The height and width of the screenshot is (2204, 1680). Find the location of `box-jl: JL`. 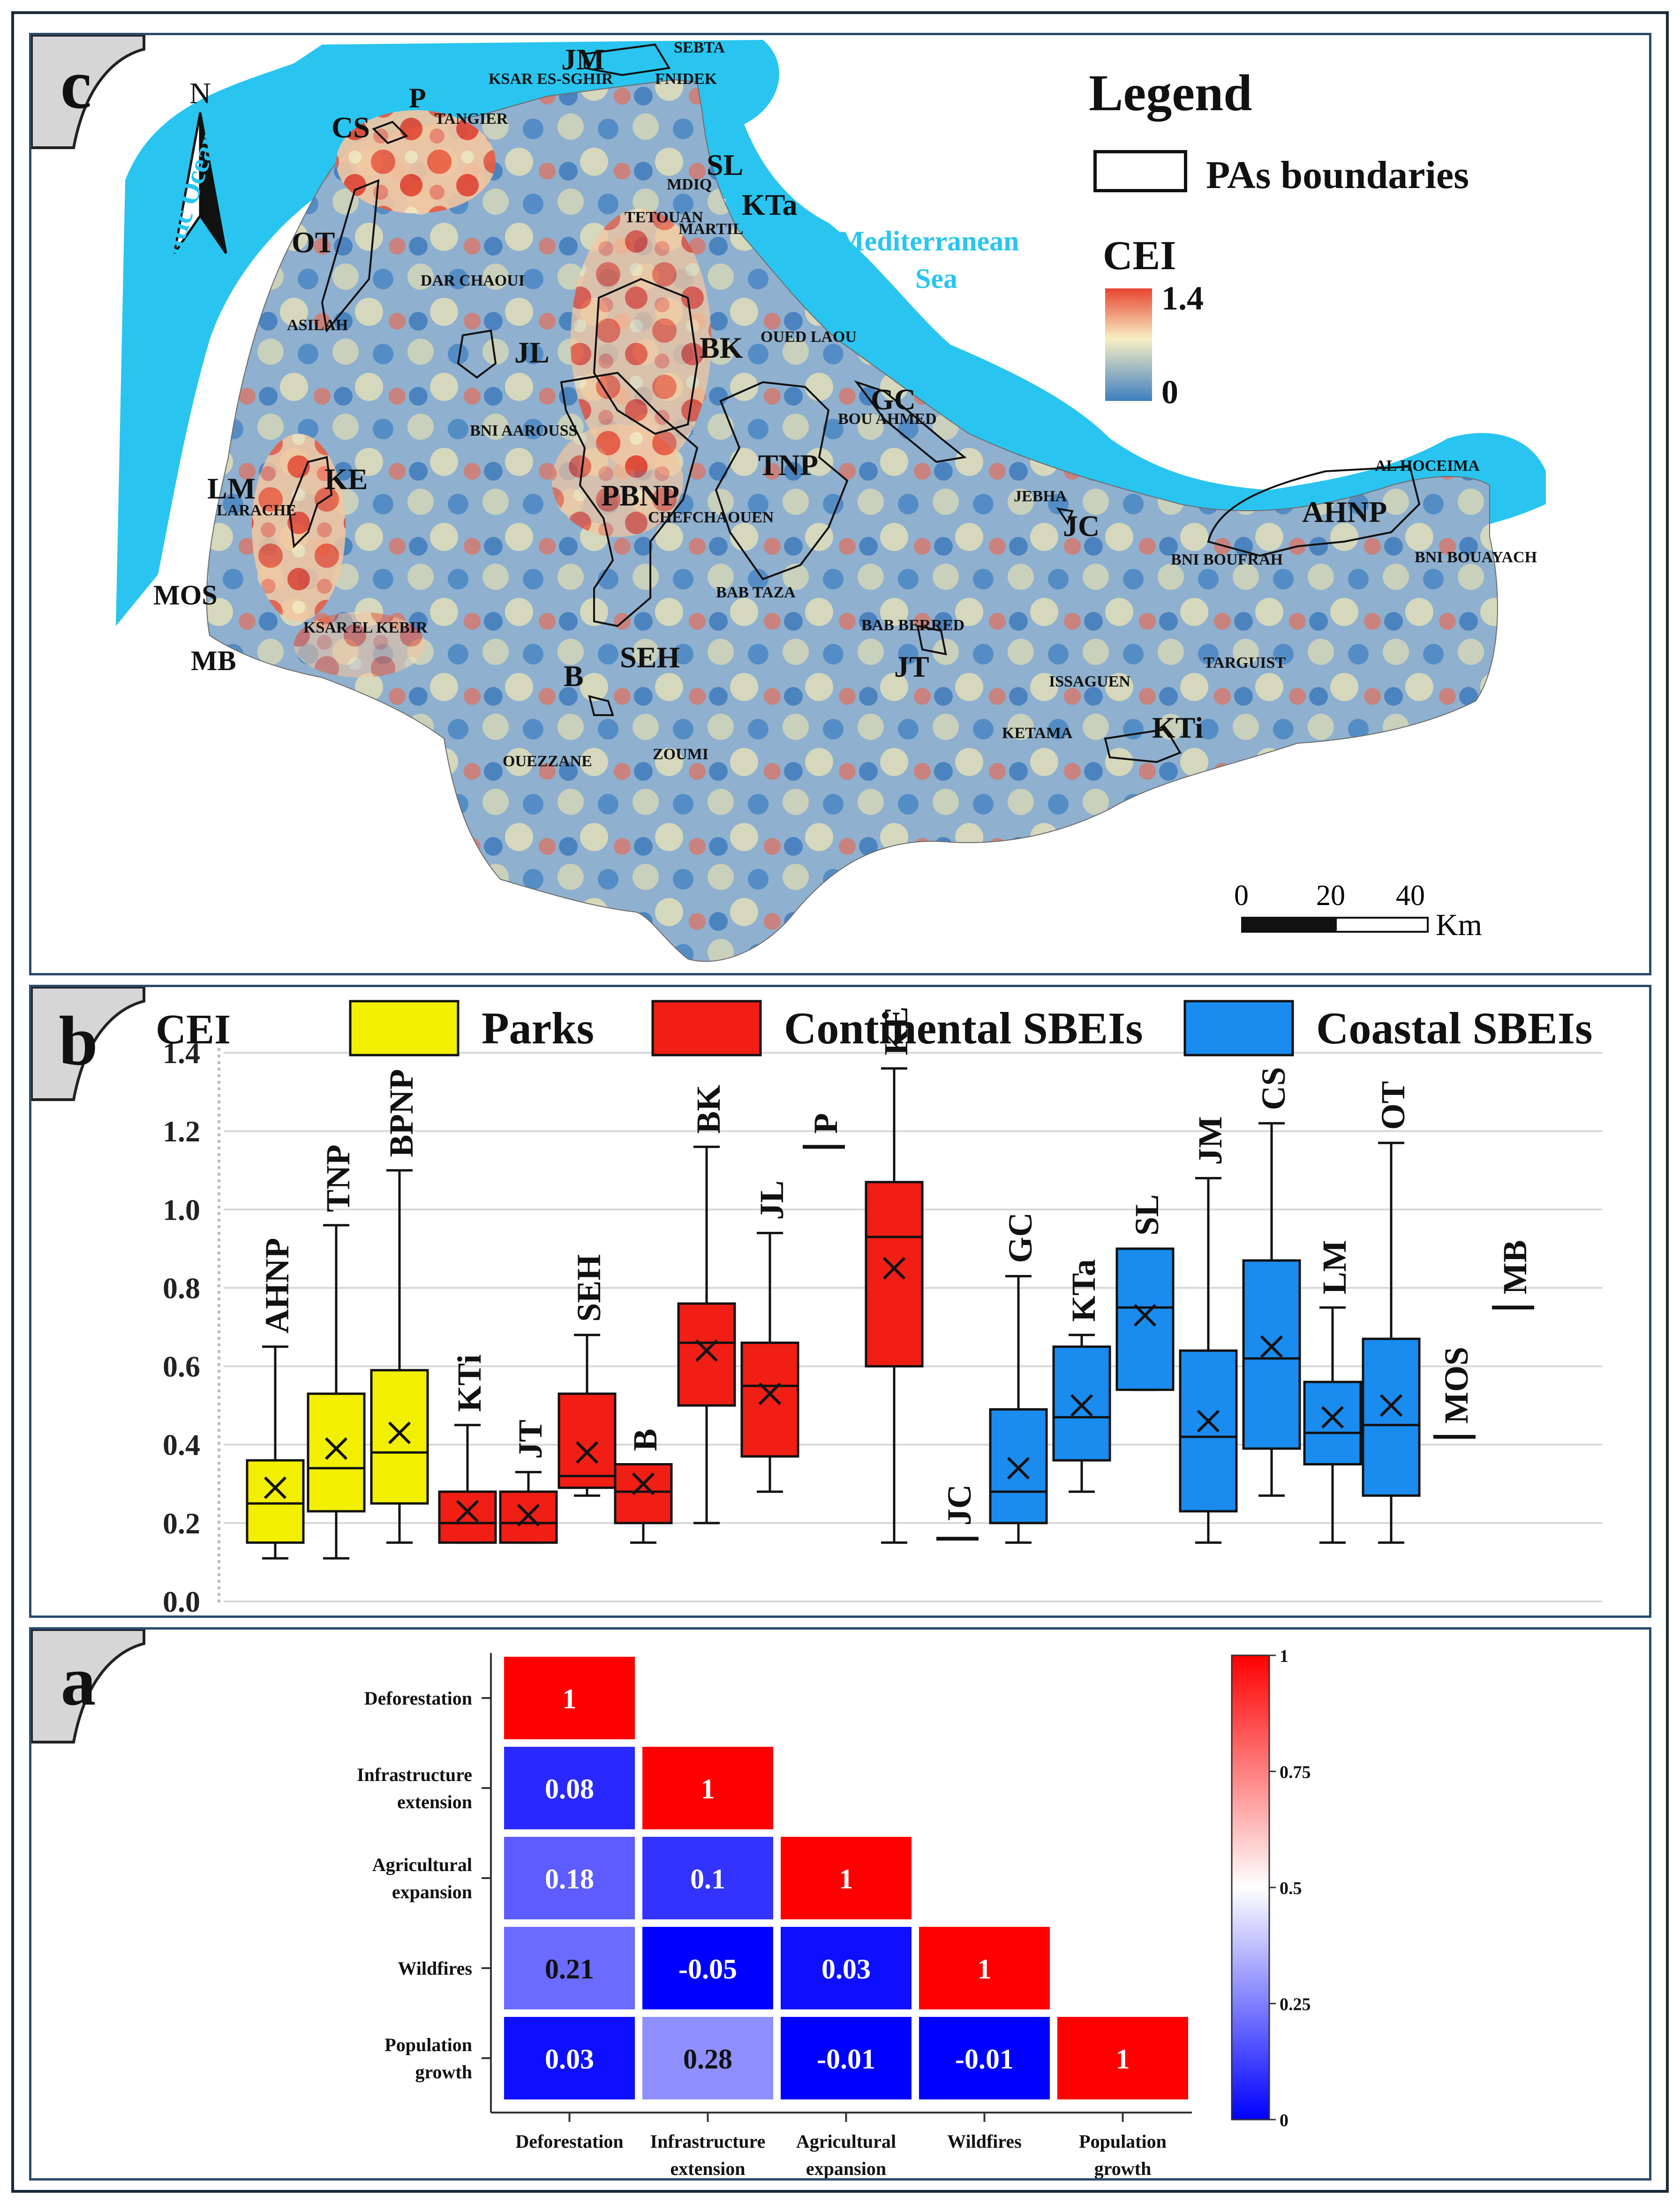

box-jl: JL is located at coordinates (770, 1336).